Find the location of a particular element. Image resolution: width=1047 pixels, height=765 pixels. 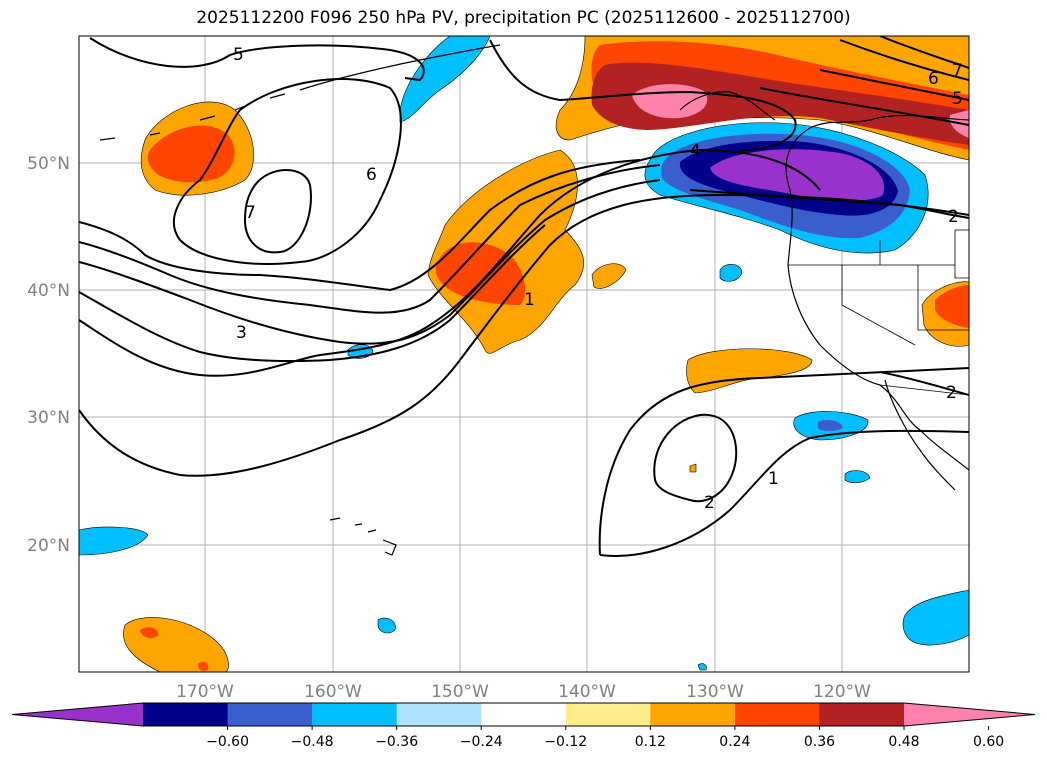

colorbar-tick-label: 0.60 is located at coordinates (988, 742).